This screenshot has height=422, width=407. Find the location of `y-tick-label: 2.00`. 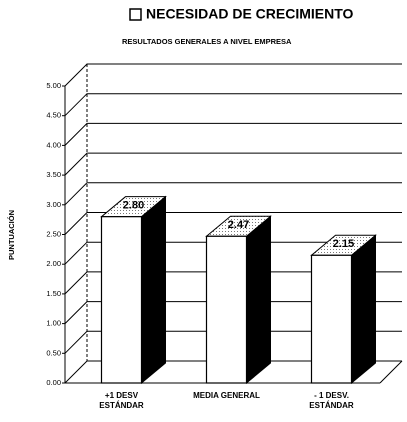

y-tick-label: 2.00 is located at coordinates (53, 263).